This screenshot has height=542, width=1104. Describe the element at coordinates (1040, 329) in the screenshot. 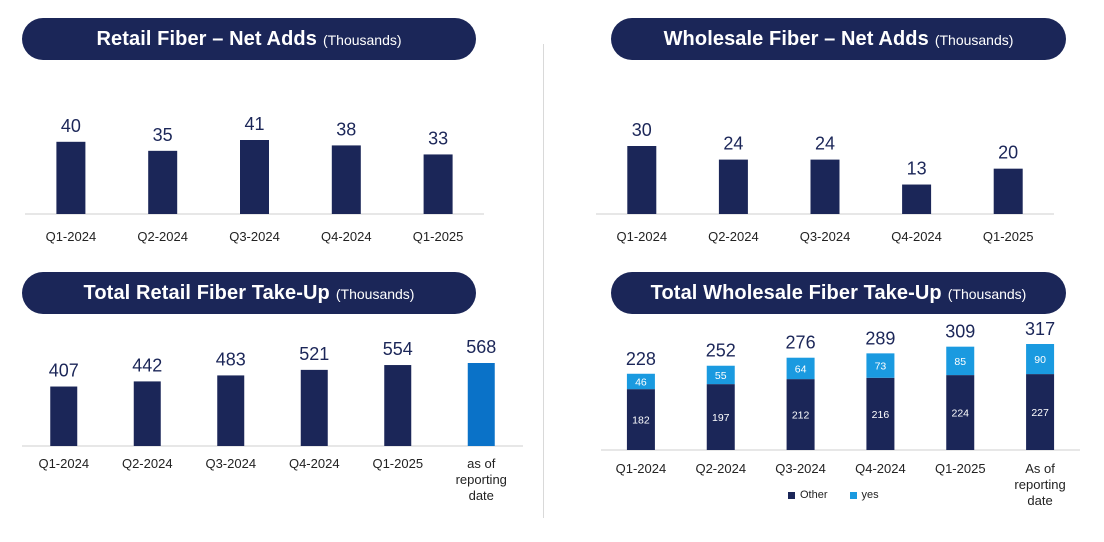

I see `wholesale_takeup-total-label-5: 317` at that location.